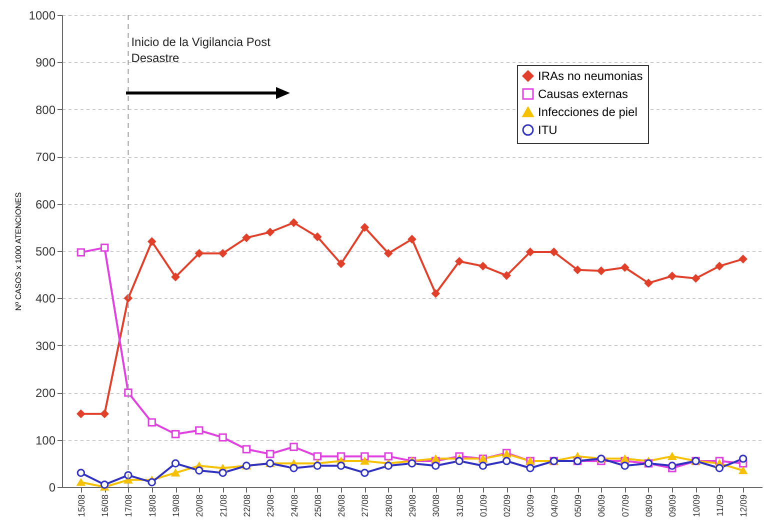  Describe the element at coordinates (45, 440) in the screenshot. I see `y-tick-label: 100` at that location.